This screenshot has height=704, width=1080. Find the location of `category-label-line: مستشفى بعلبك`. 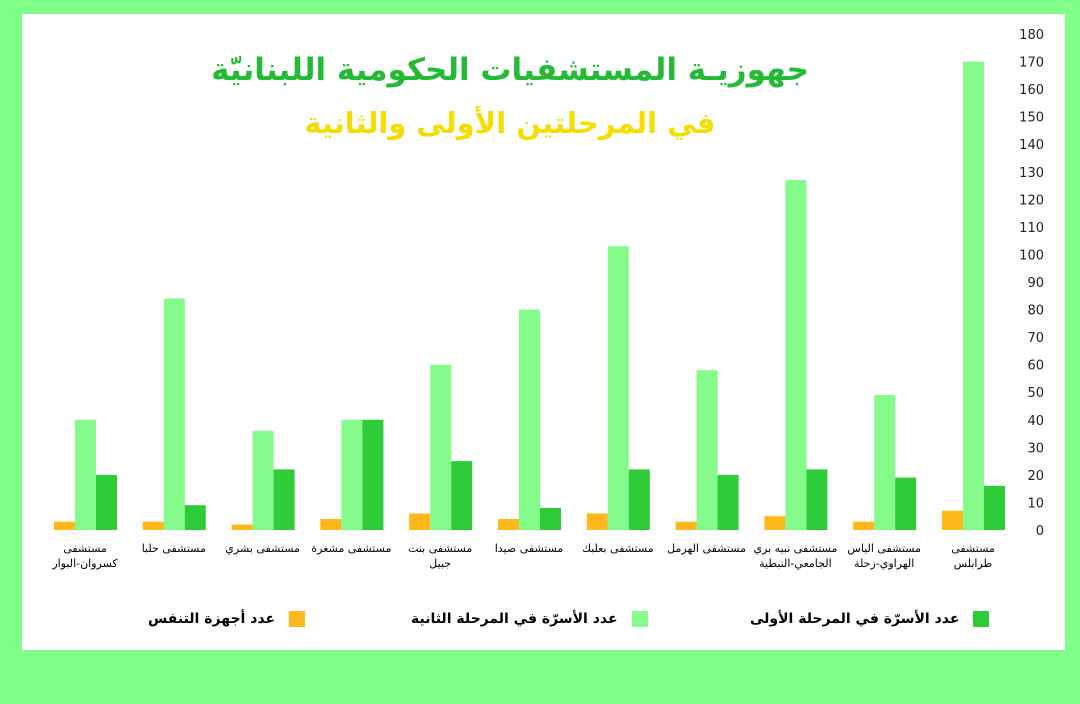

category-label-line: مستشفى بعلبك is located at coordinates (617, 548).